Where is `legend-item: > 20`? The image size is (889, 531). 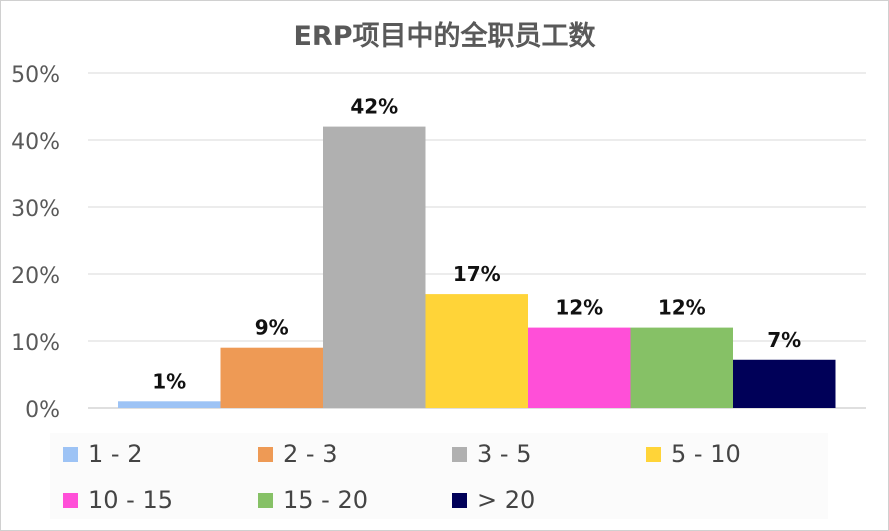 legend-item: > 20 is located at coordinates (494, 500).